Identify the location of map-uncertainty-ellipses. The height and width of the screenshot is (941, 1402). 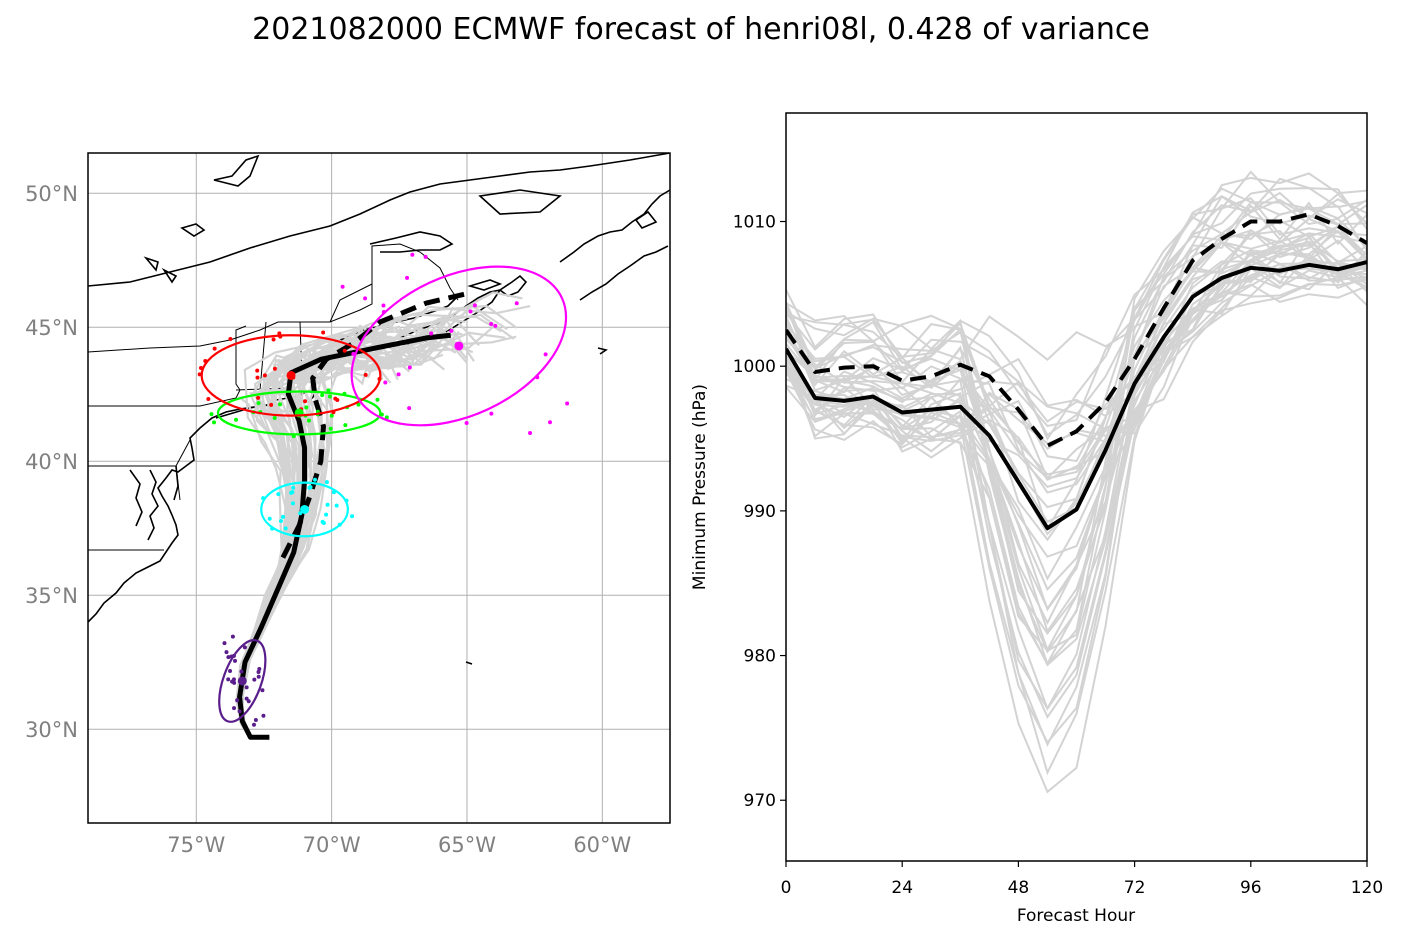
(384, 494).